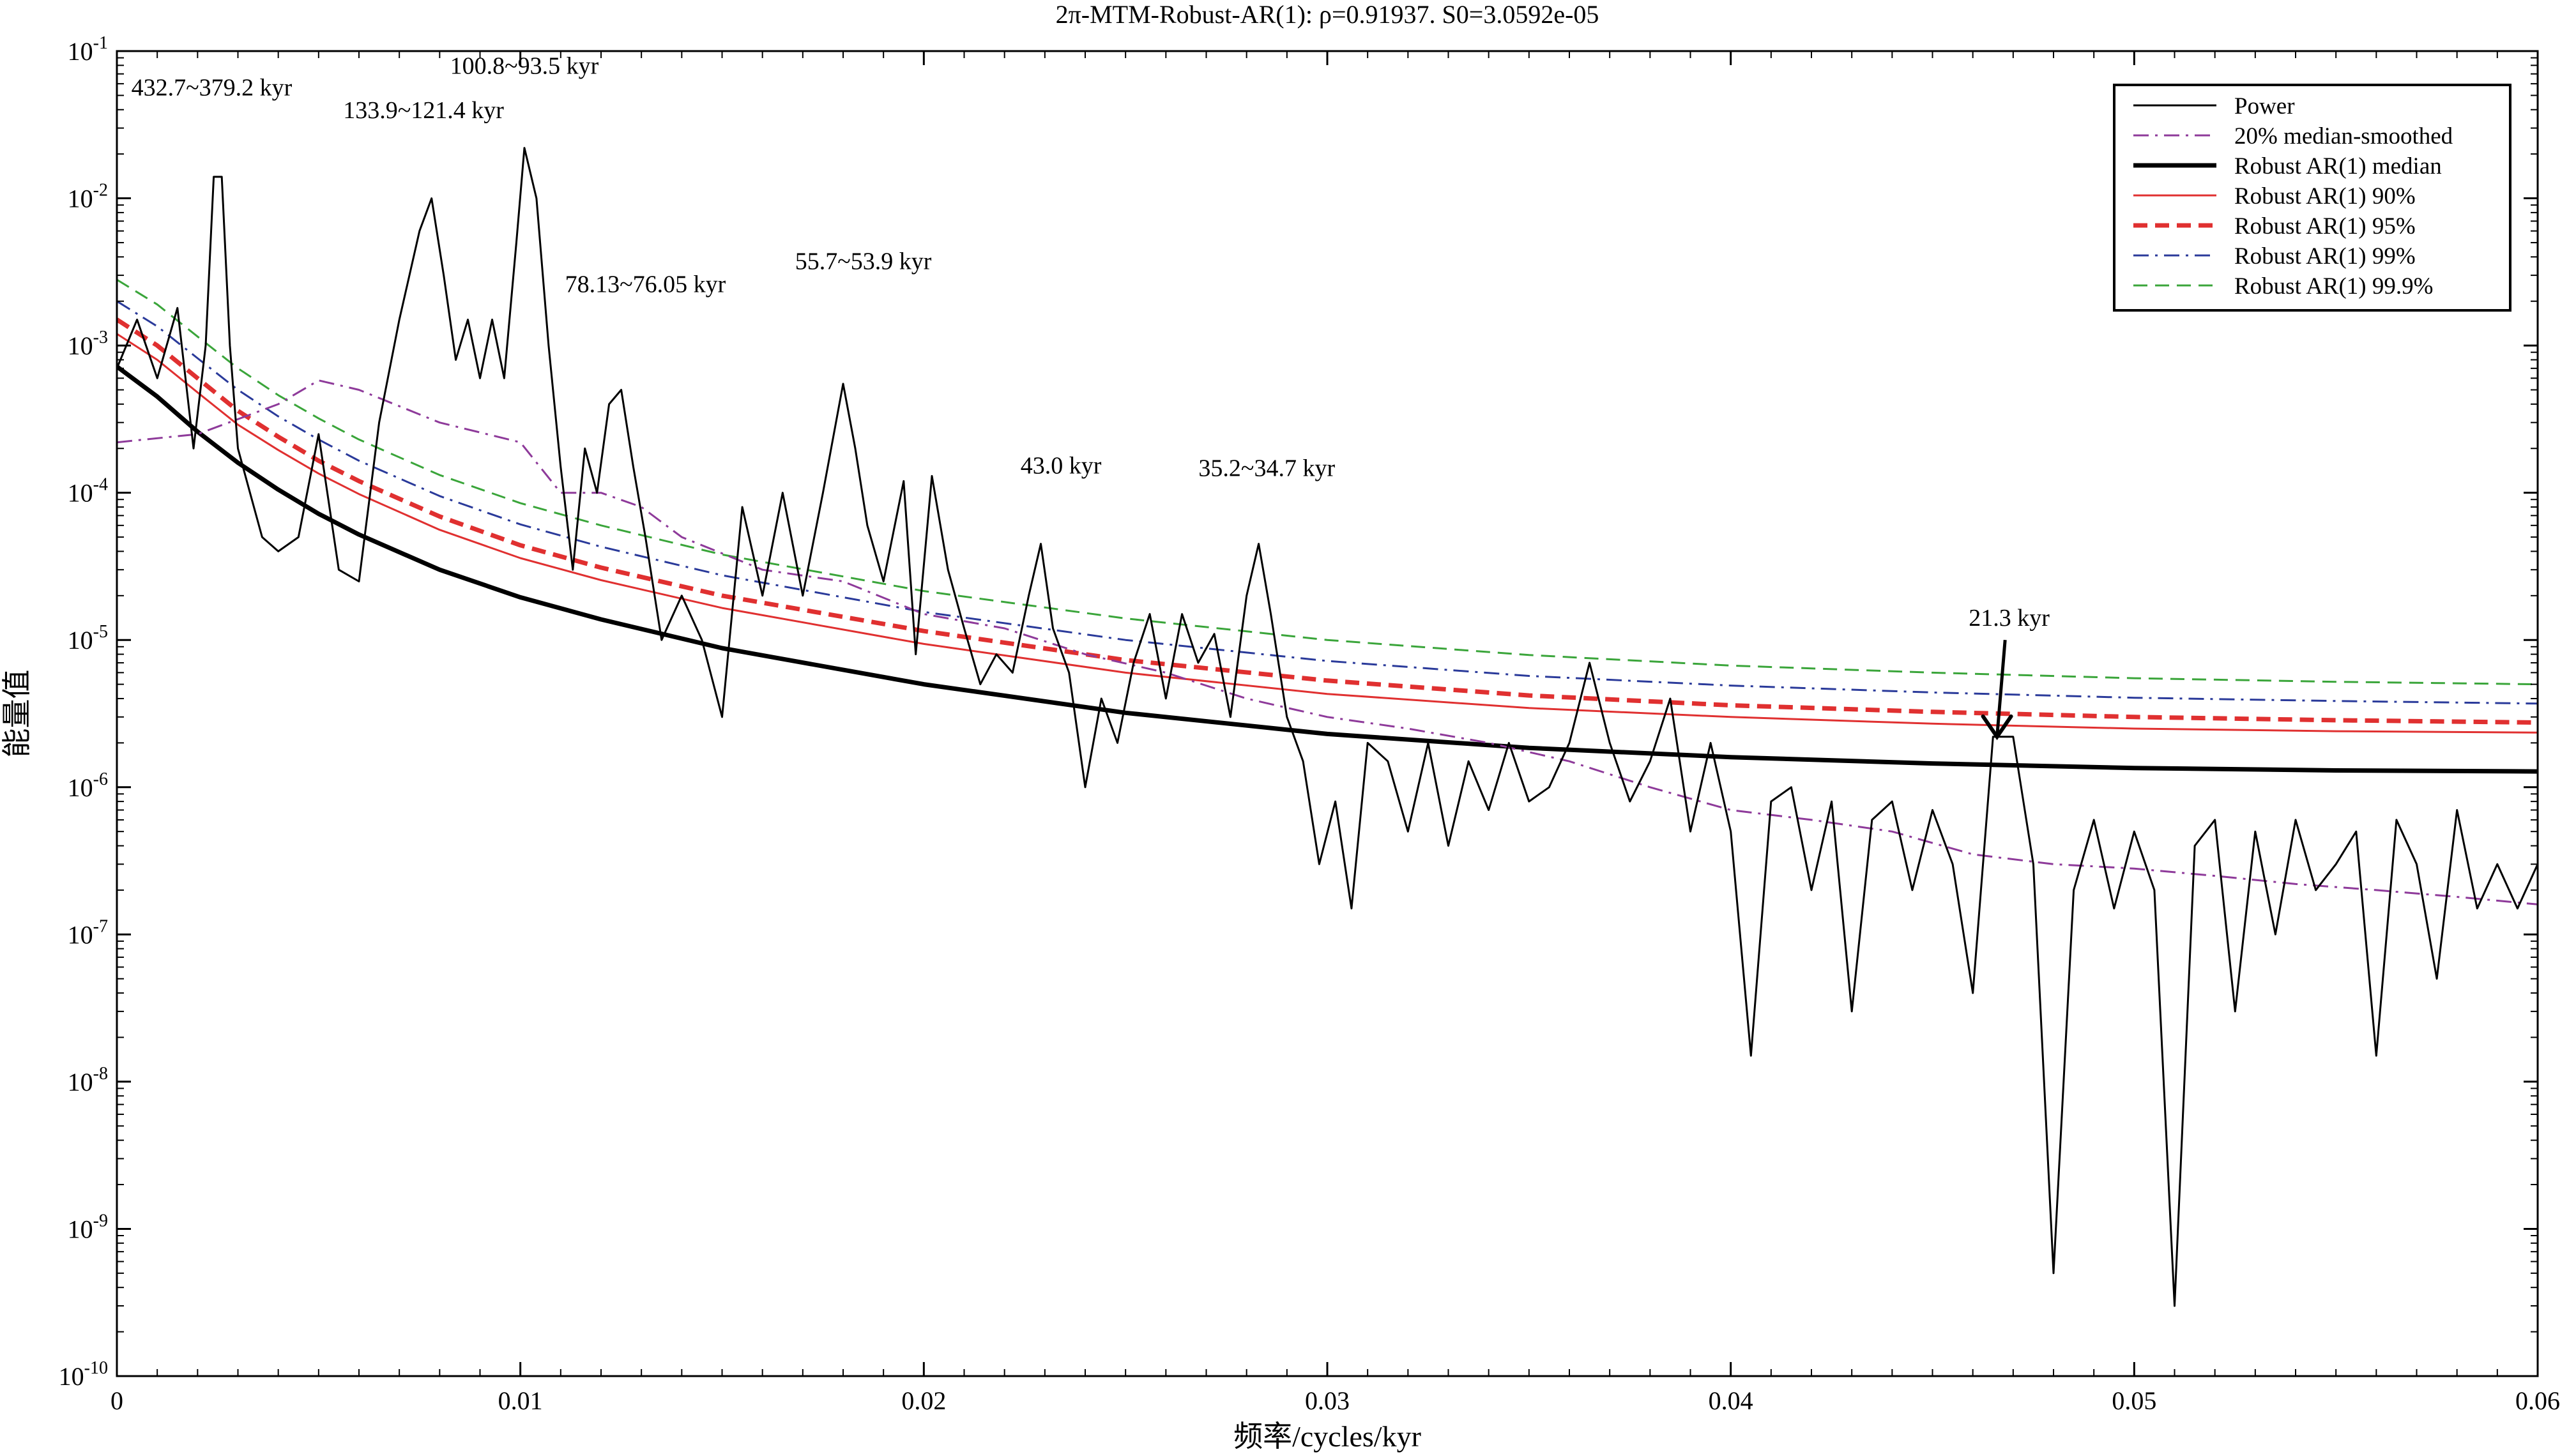 This screenshot has width=2576, height=1454. What do you see at coordinates (1266, 468) in the screenshot?
I see `annotation-label: 35.2~34.7 kyr` at bounding box center [1266, 468].